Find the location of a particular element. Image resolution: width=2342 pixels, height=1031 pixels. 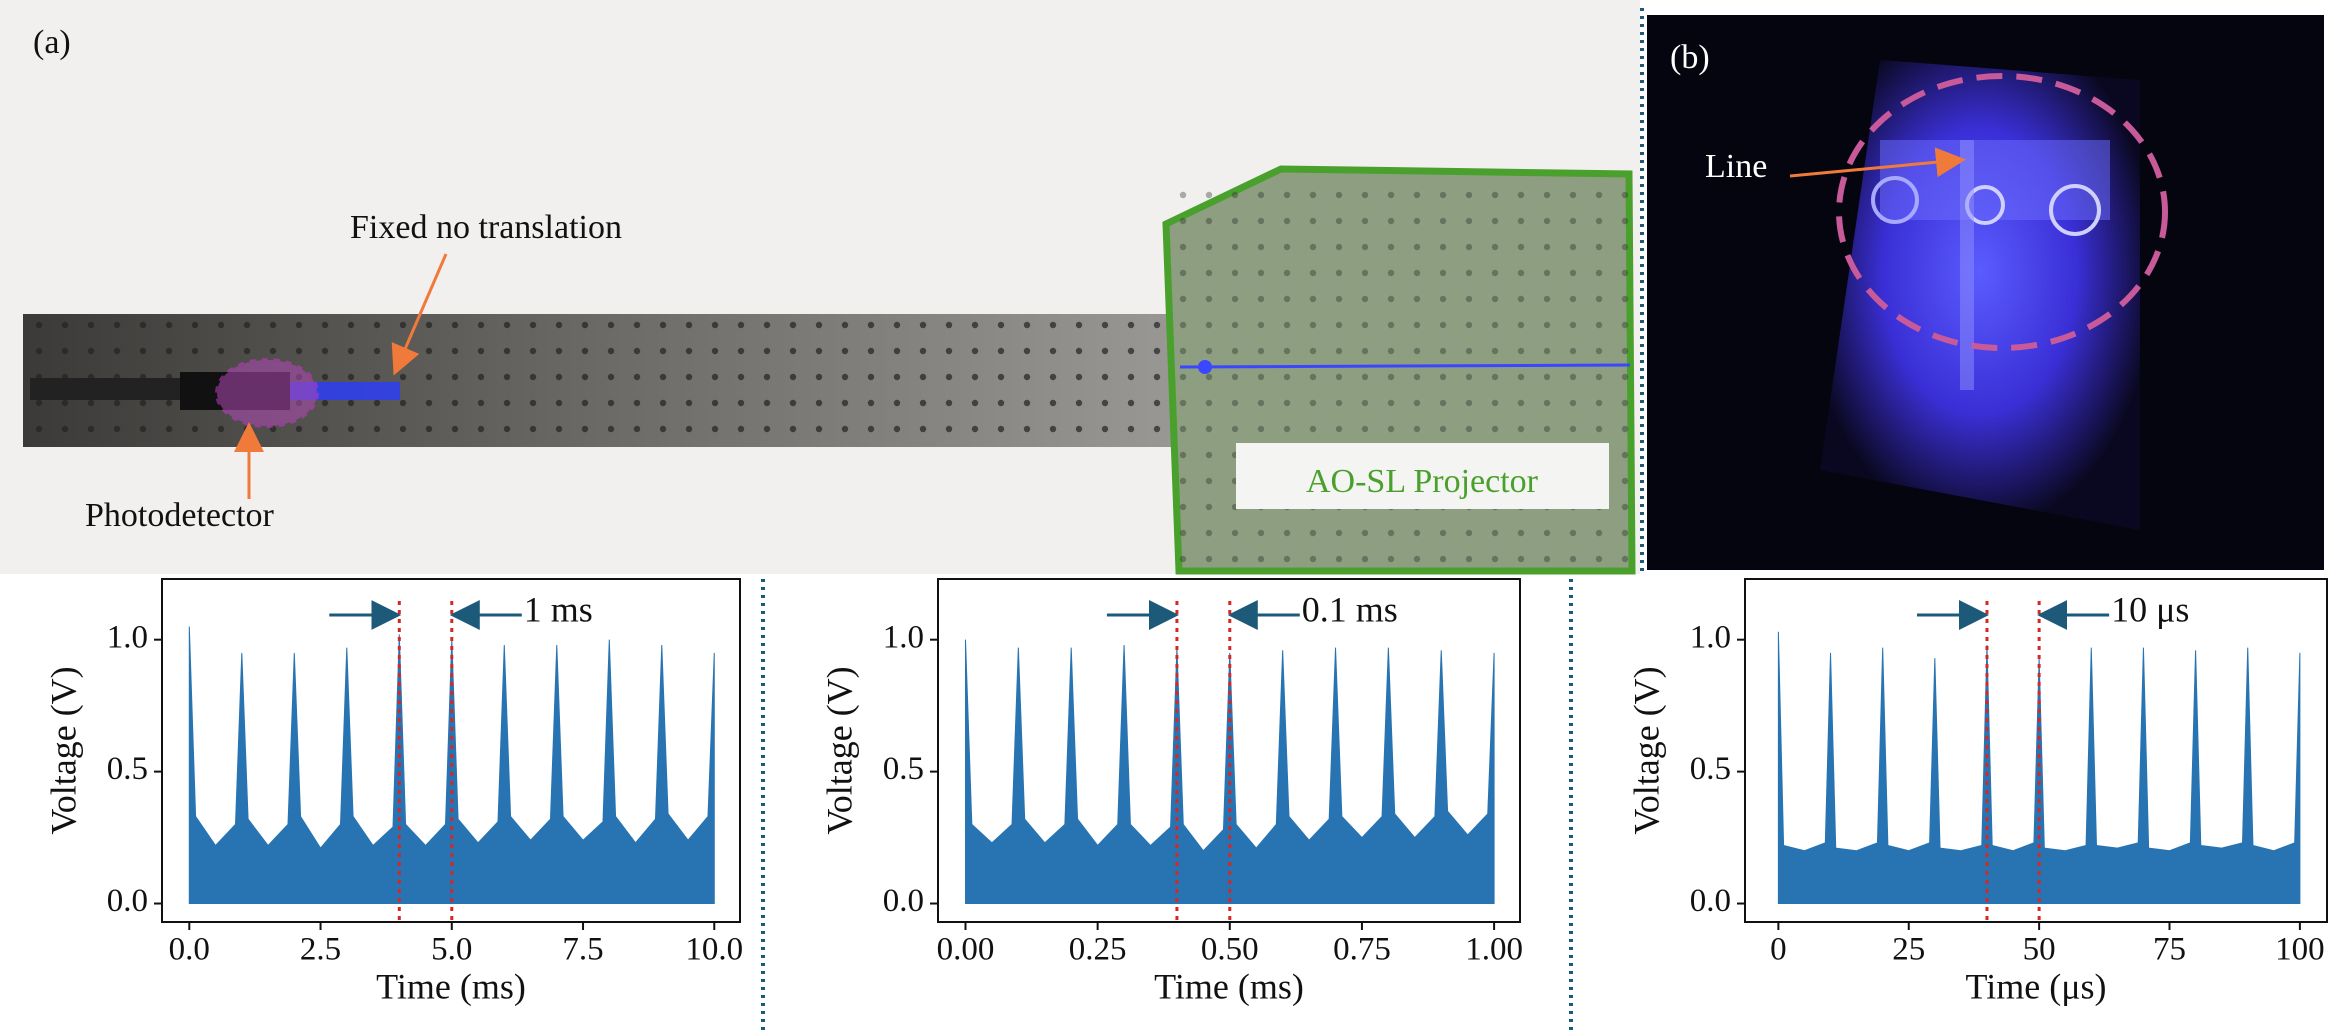

annotation: 10 μs is located at coordinates (2150, 609).